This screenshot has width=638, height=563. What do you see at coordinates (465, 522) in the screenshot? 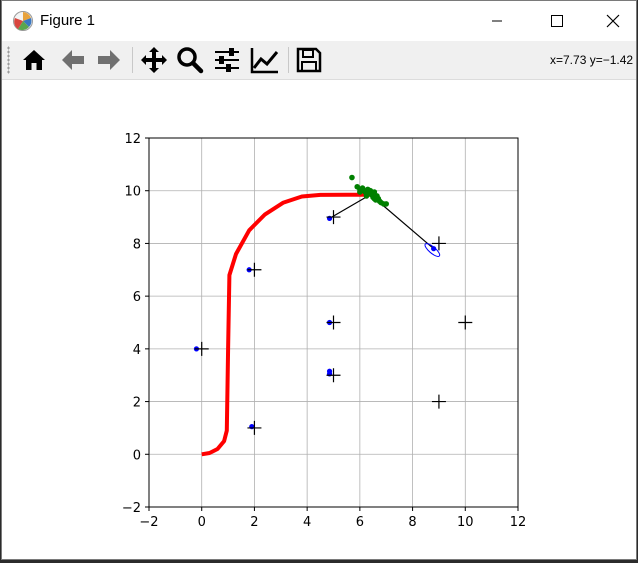
I see `x-tick-label: 10` at bounding box center [465, 522].